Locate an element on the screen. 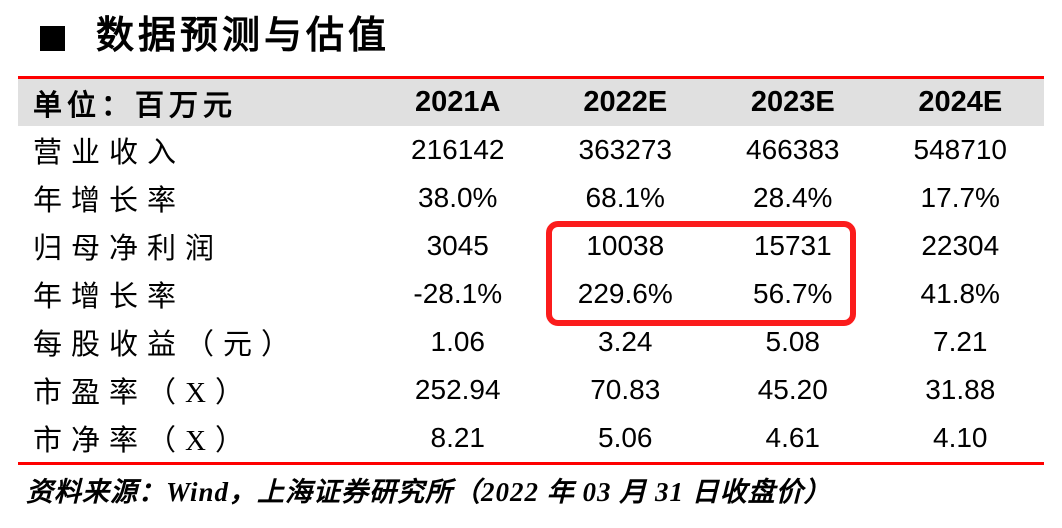 The image size is (1062, 528). column-header-2021a: 2021A is located at coordinates (458, 102).